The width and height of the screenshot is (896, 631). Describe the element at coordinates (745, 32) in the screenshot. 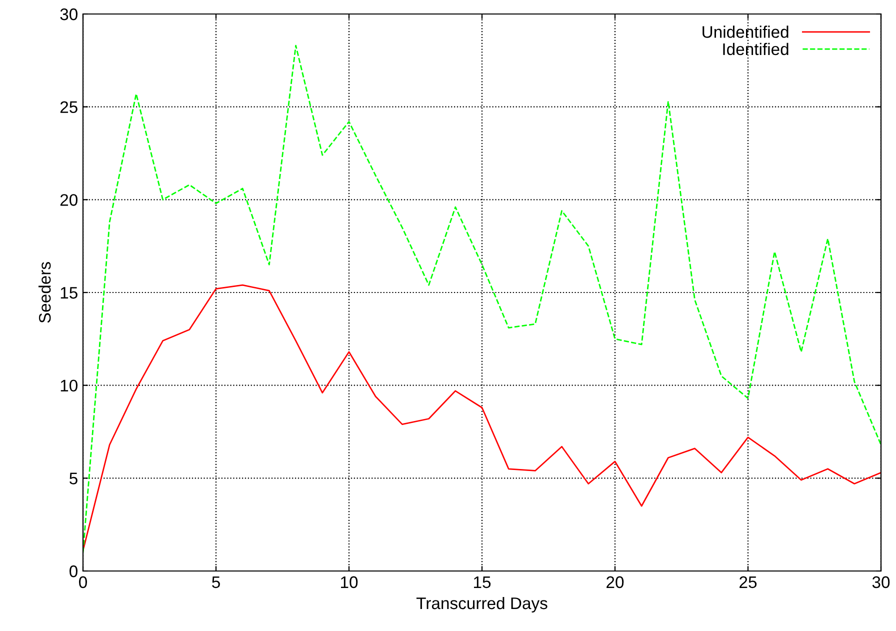

I see `legend-label: Unidentified` at that location.